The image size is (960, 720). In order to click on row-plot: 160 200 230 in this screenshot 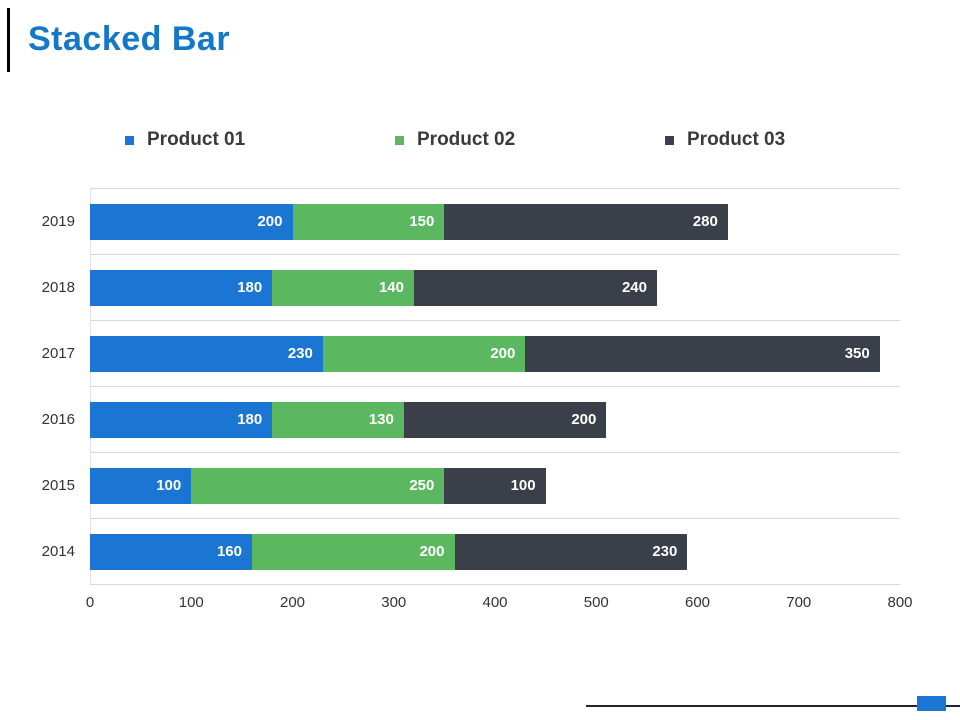, I will do `click(495, 551)`.